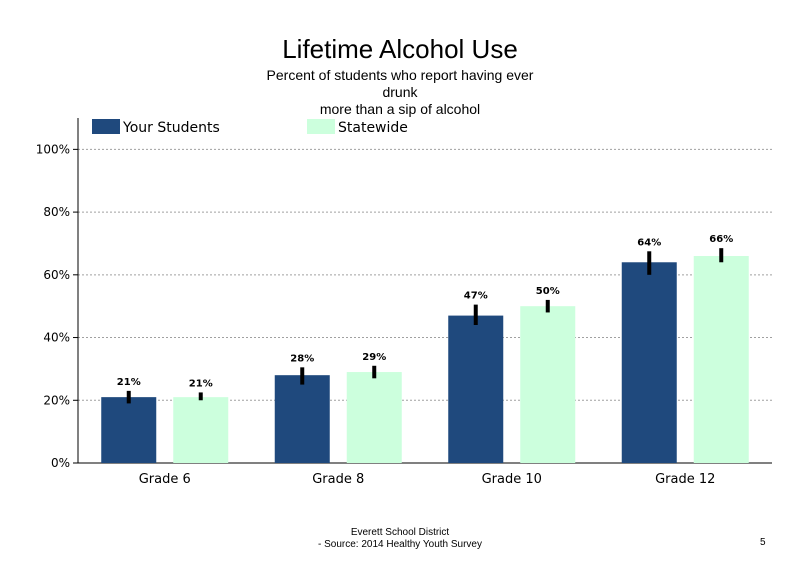 This screenshot has width=800, height=568. Describe the element at coordinates (56, 212) in the screenshot. I see `y-tick-label: 80%` at that location.